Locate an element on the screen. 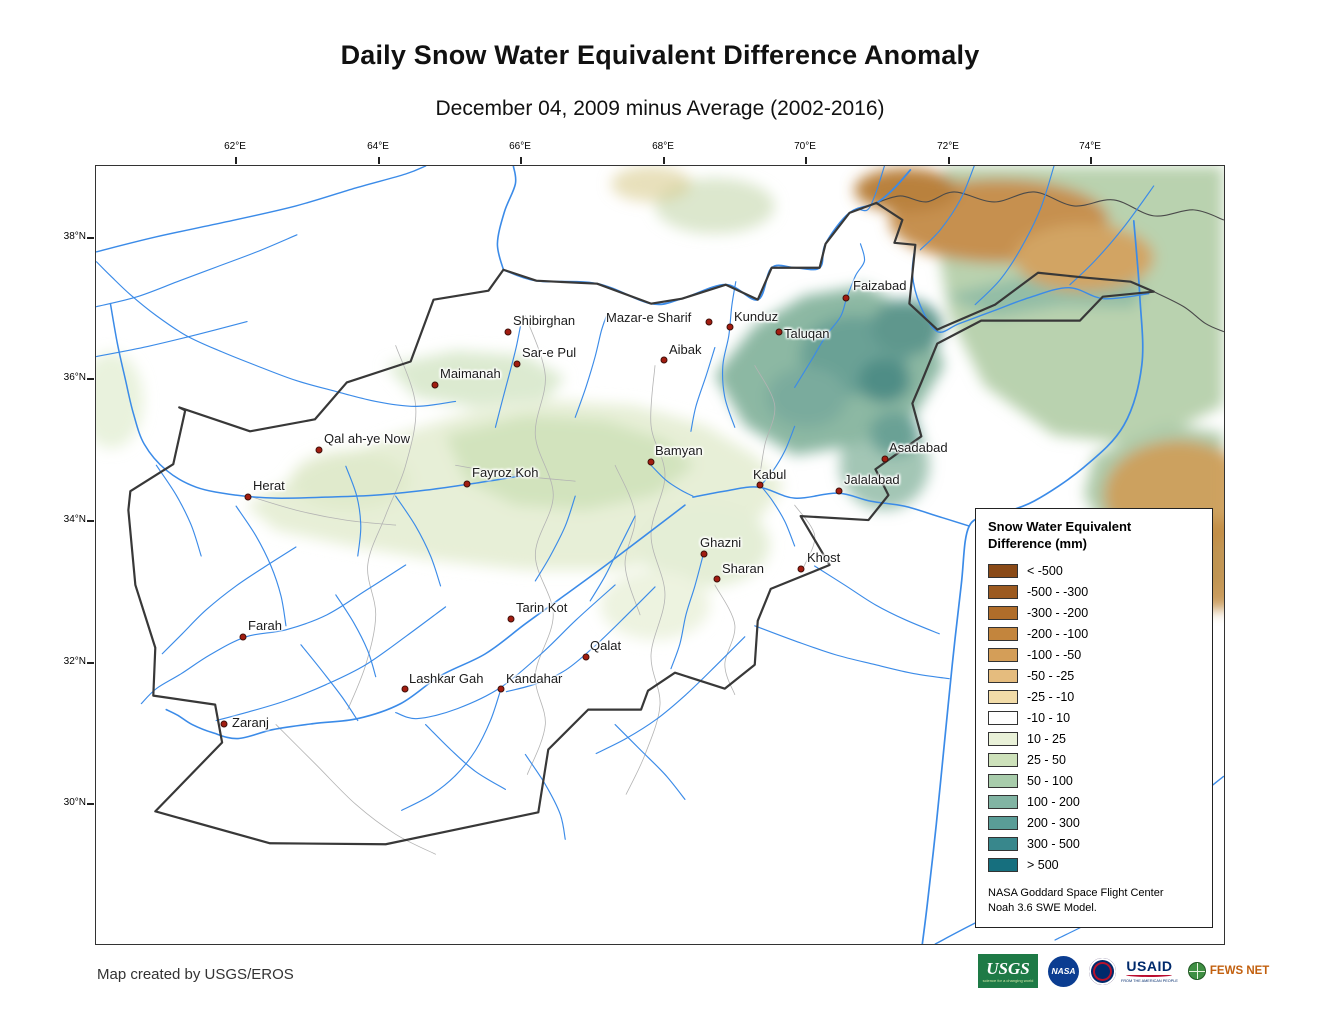 This screenshot has height=1020, width=1320. legend-entry: -100 - -50 is located at coordinates (1096, 655).